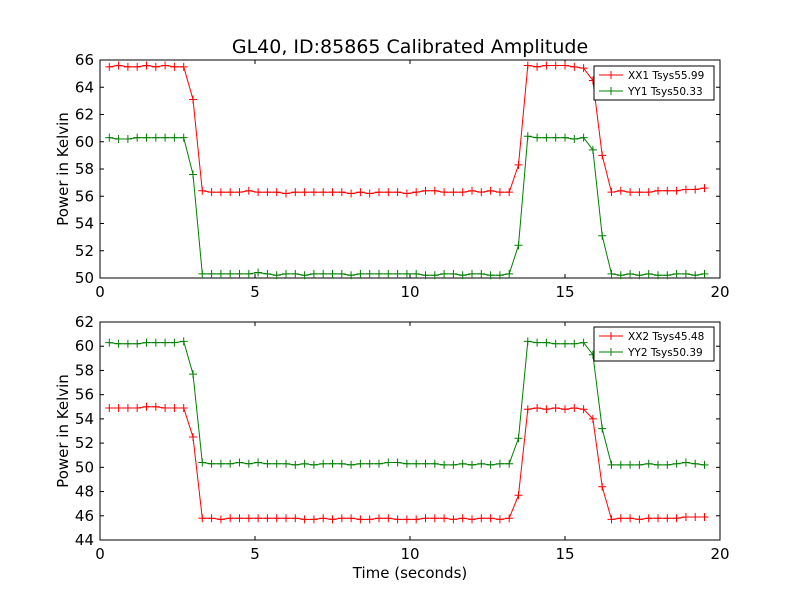 This screenshot has width=800, height=600. Describe the element at coordinates (63, 431) in the screenshot. I see `y-axis-label: Power in Kelvin` at that location.